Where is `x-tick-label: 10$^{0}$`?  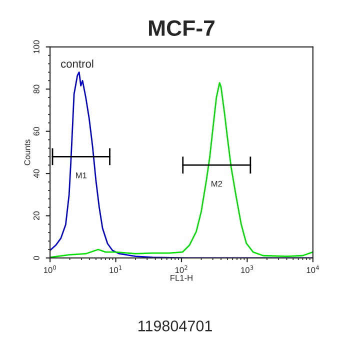 x-tick-label: 10$^{0}$ is located at coordinates (50, 269).